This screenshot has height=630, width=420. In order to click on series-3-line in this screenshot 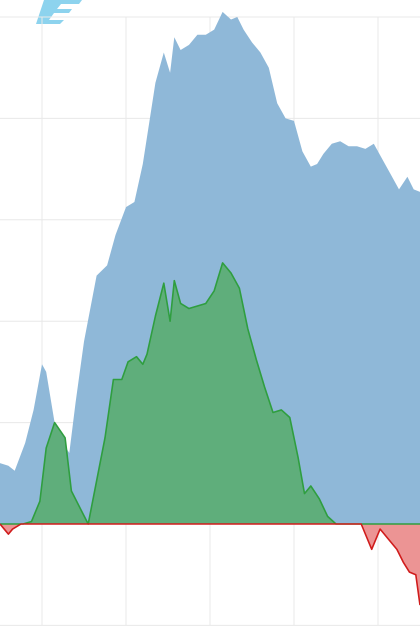, I will do `click(210, 564)`.